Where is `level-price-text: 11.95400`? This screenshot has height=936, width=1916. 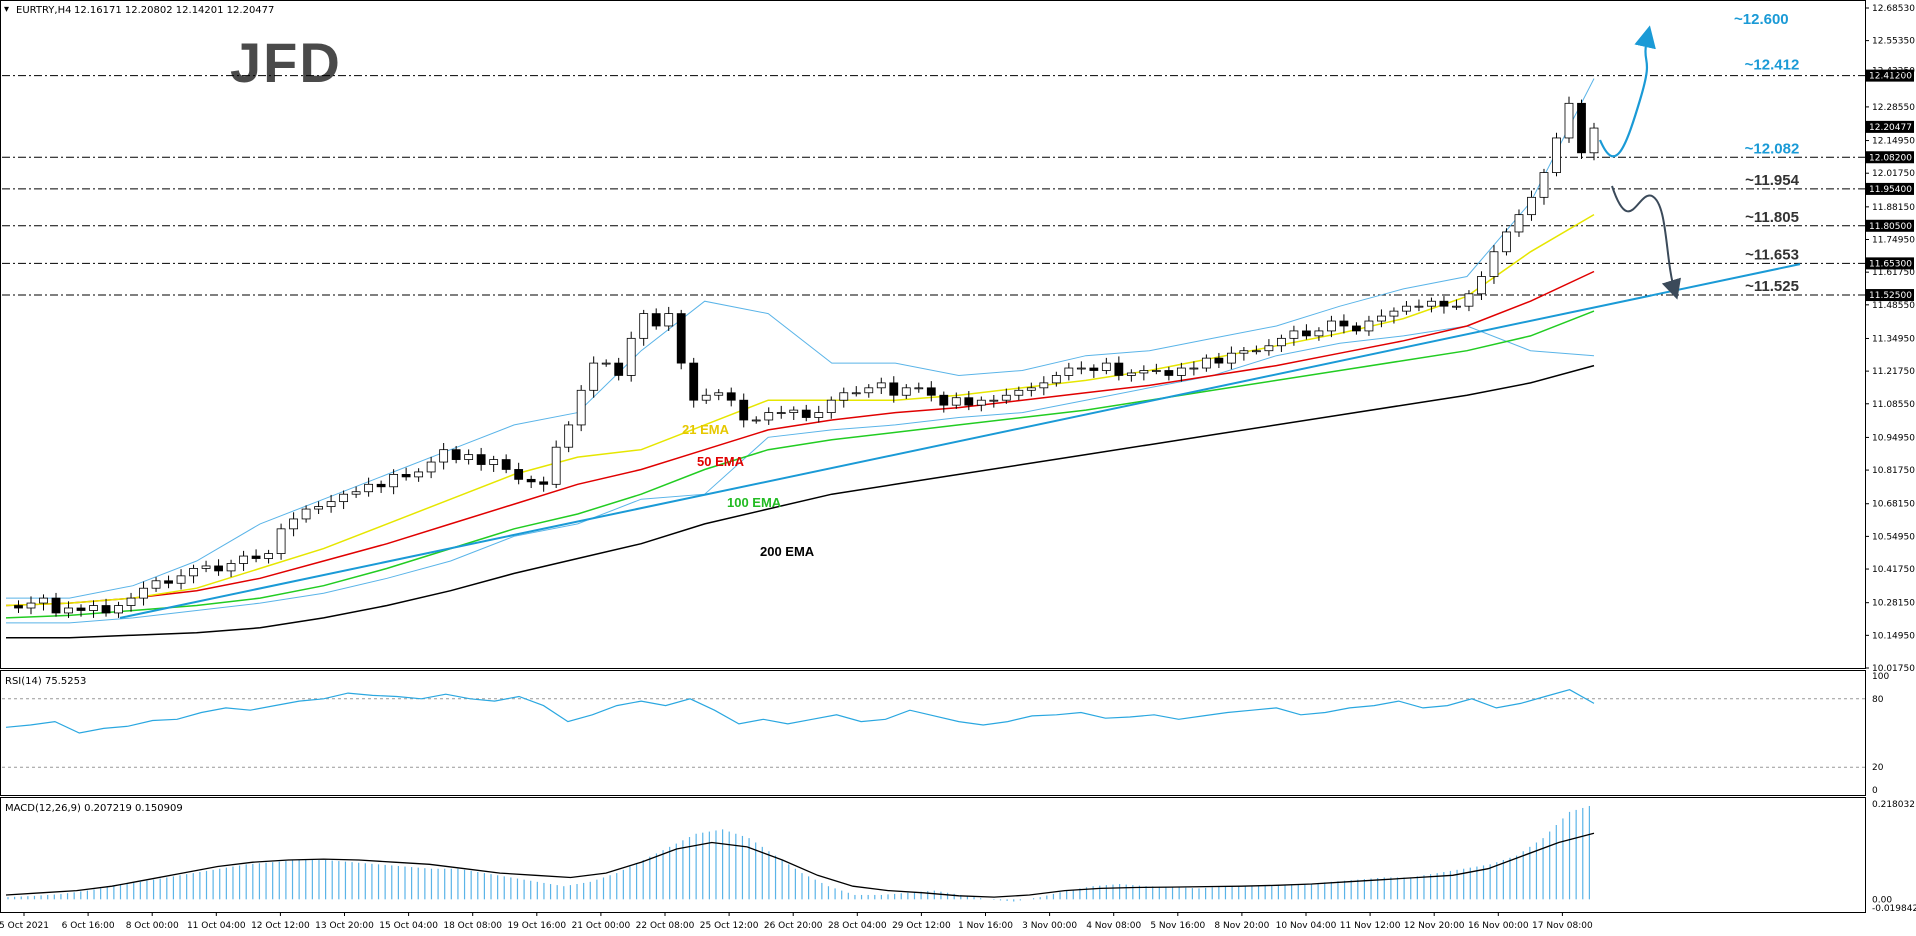
level-price-text: 11.95400 is located at coordinates (1890, 190).